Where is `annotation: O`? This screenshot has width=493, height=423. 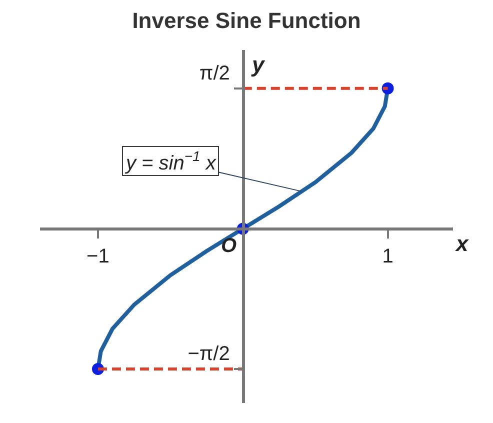 annotation: O is located at coordinates (229, 246).